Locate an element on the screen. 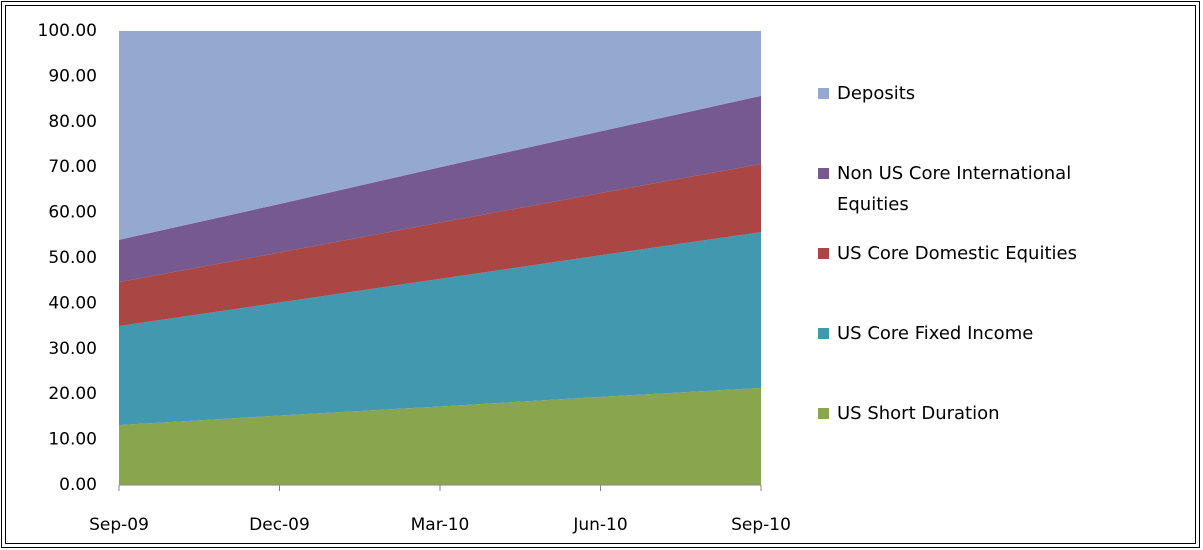 This screenshot has width=1203, height=550. x-tick-label: Jun-10 is located at coordinates (599, 525).